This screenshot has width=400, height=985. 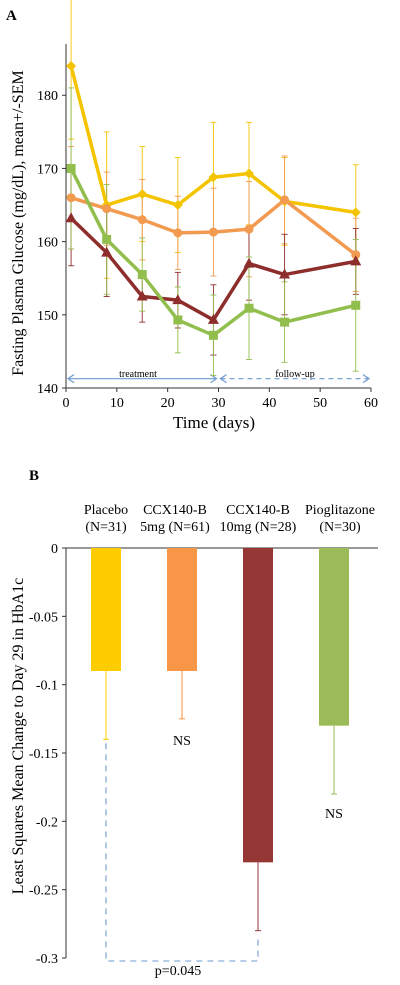 I want to click on series-line-diamond, so click(x=213, y=140).